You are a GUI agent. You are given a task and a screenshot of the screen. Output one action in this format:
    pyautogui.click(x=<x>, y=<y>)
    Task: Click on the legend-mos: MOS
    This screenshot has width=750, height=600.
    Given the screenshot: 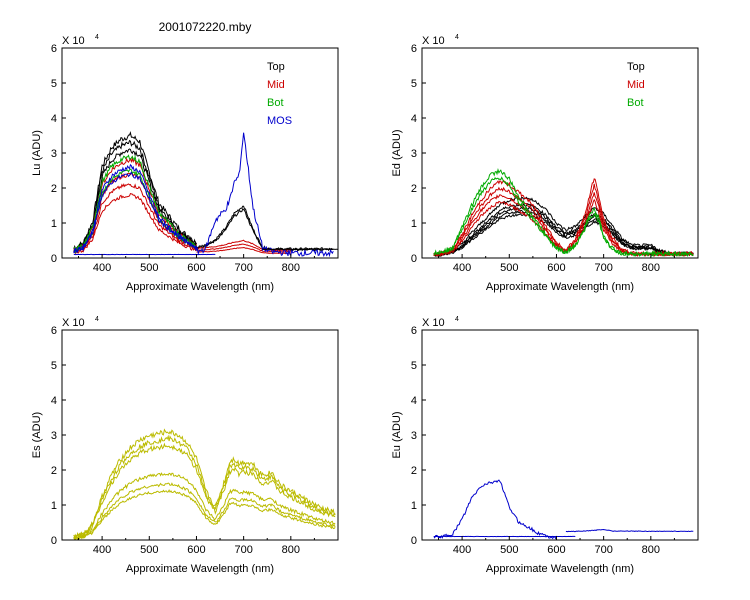 What is the action you would take?
    pyautogui.click(x=279, y=121)
    